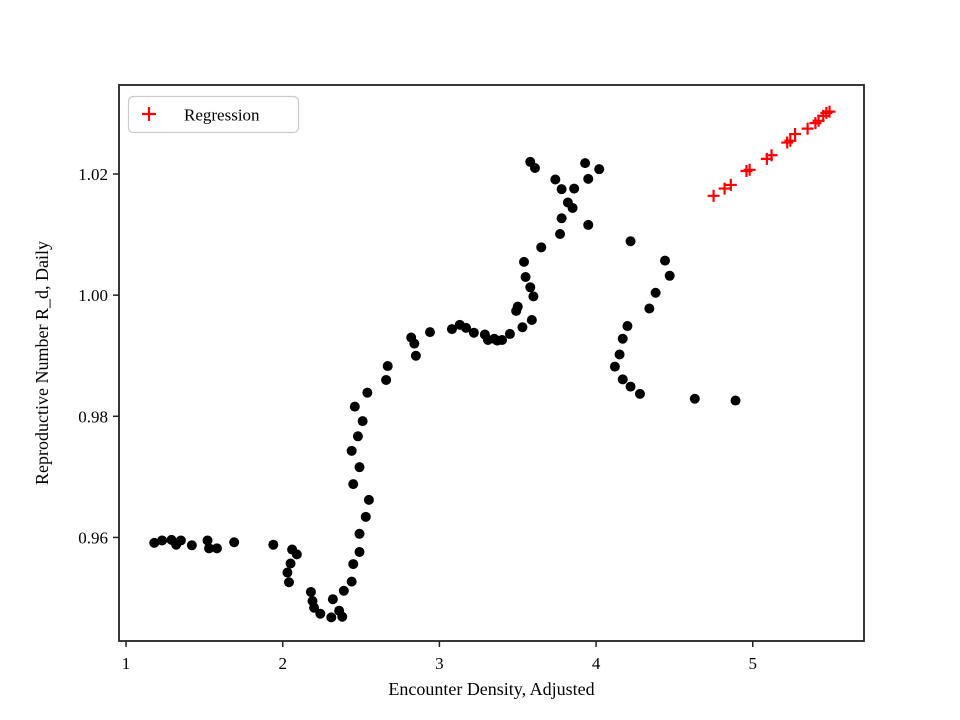 This screenshot has width=960, height=720. Describe the element at coordinates (93, 174) in the screenshot. I see `y-tick-label: 1.02` at that location.